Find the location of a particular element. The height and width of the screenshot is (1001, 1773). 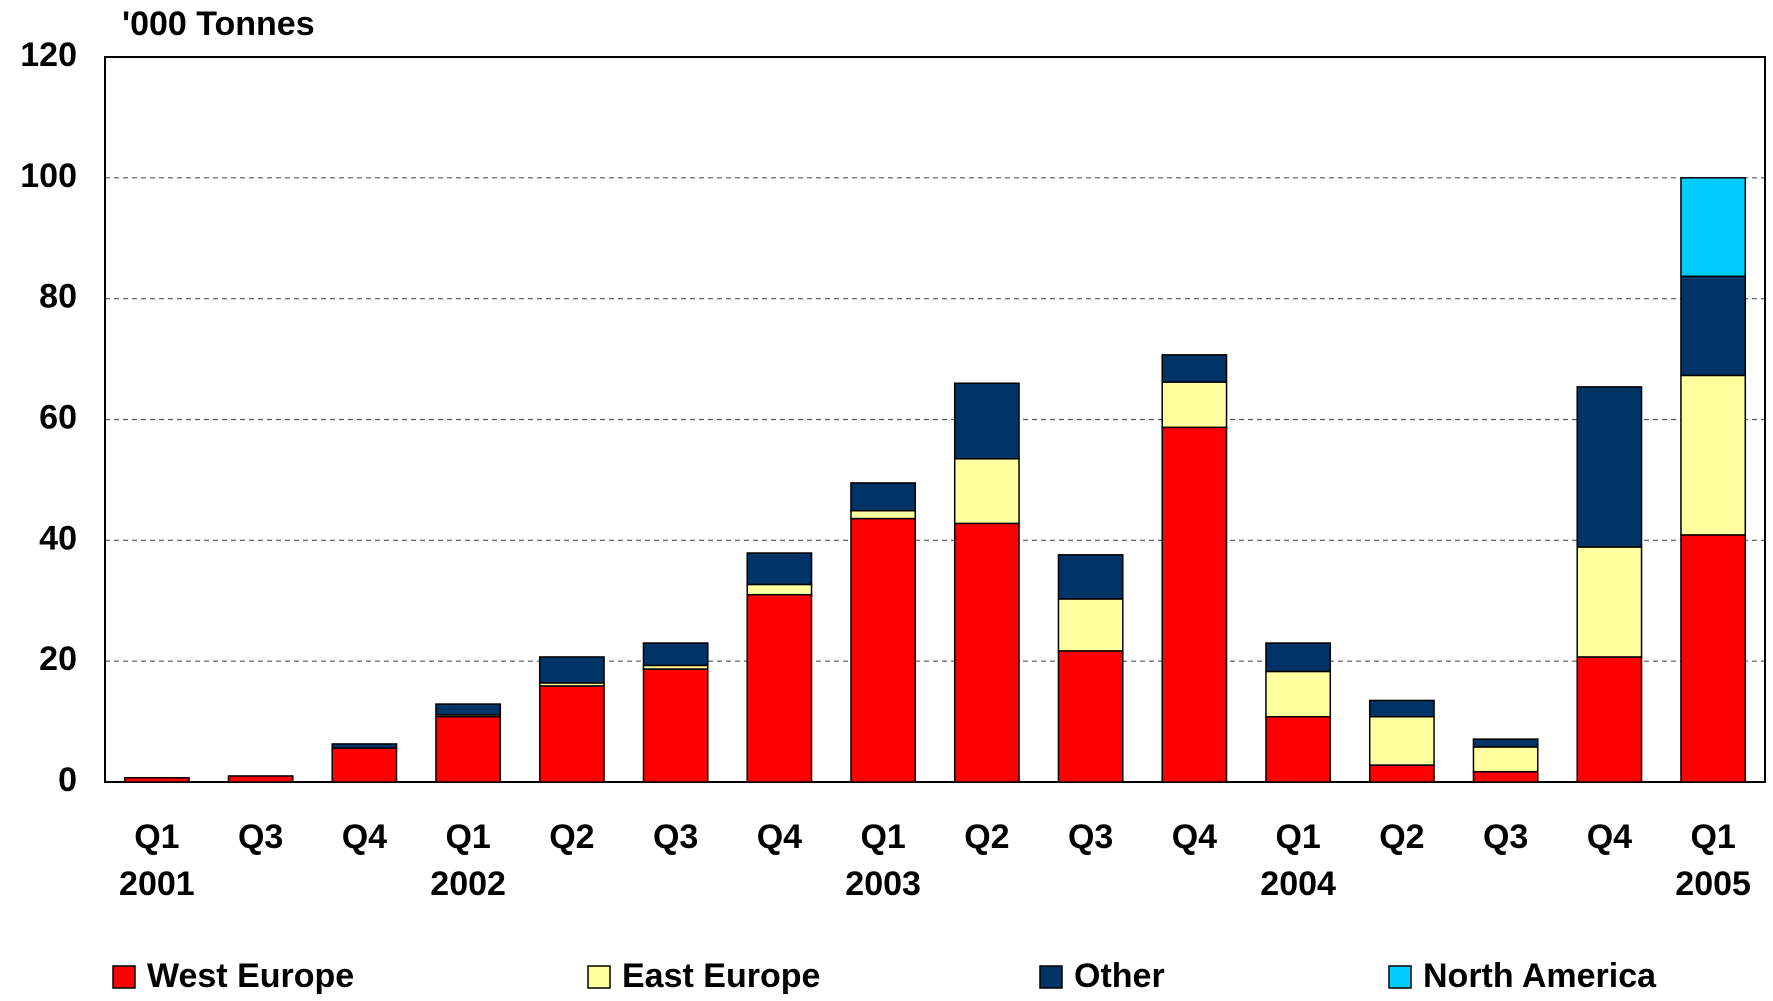

y-tick-label: 80 is located at coordinates (58, 297).